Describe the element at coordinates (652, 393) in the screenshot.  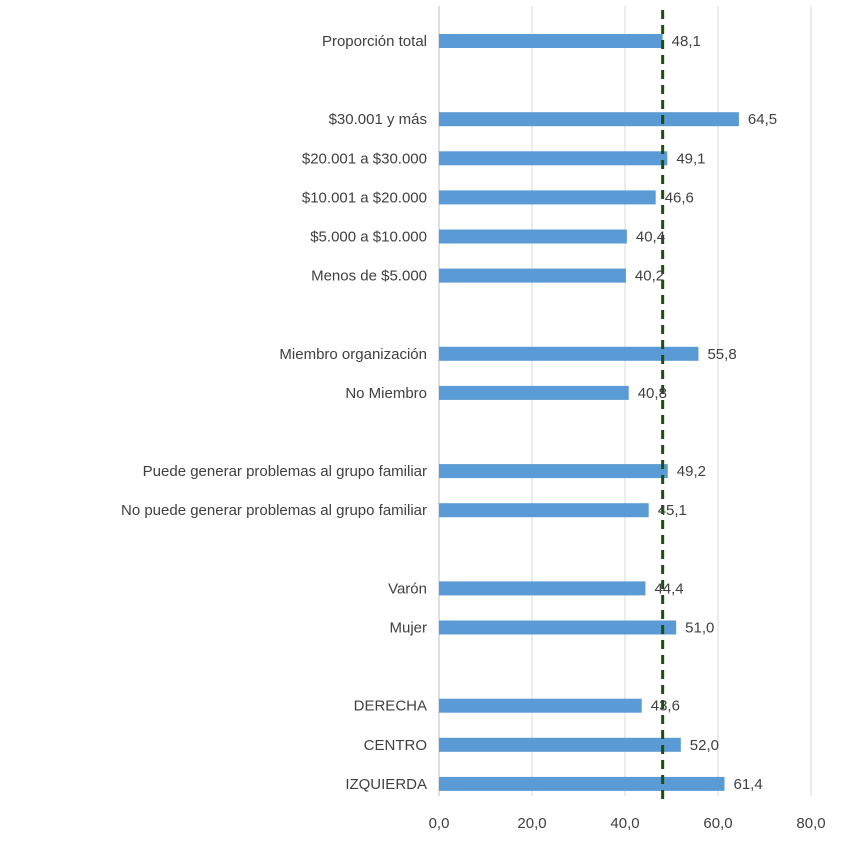
I see `data-label: 40,8` at that location.